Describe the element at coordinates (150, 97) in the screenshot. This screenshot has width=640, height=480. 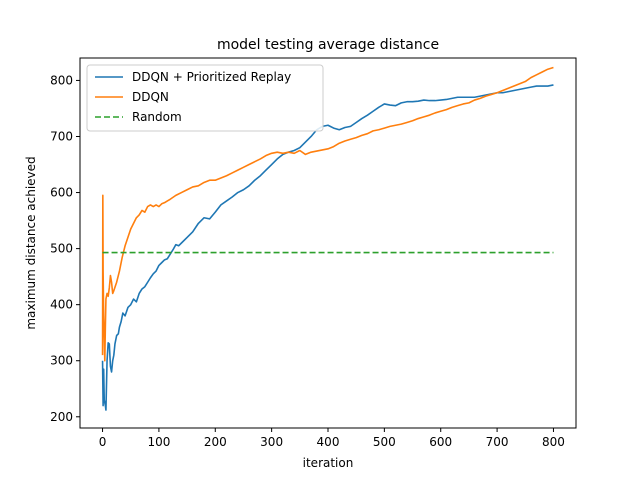
I see `legend-label-2: DDQN` at that location.